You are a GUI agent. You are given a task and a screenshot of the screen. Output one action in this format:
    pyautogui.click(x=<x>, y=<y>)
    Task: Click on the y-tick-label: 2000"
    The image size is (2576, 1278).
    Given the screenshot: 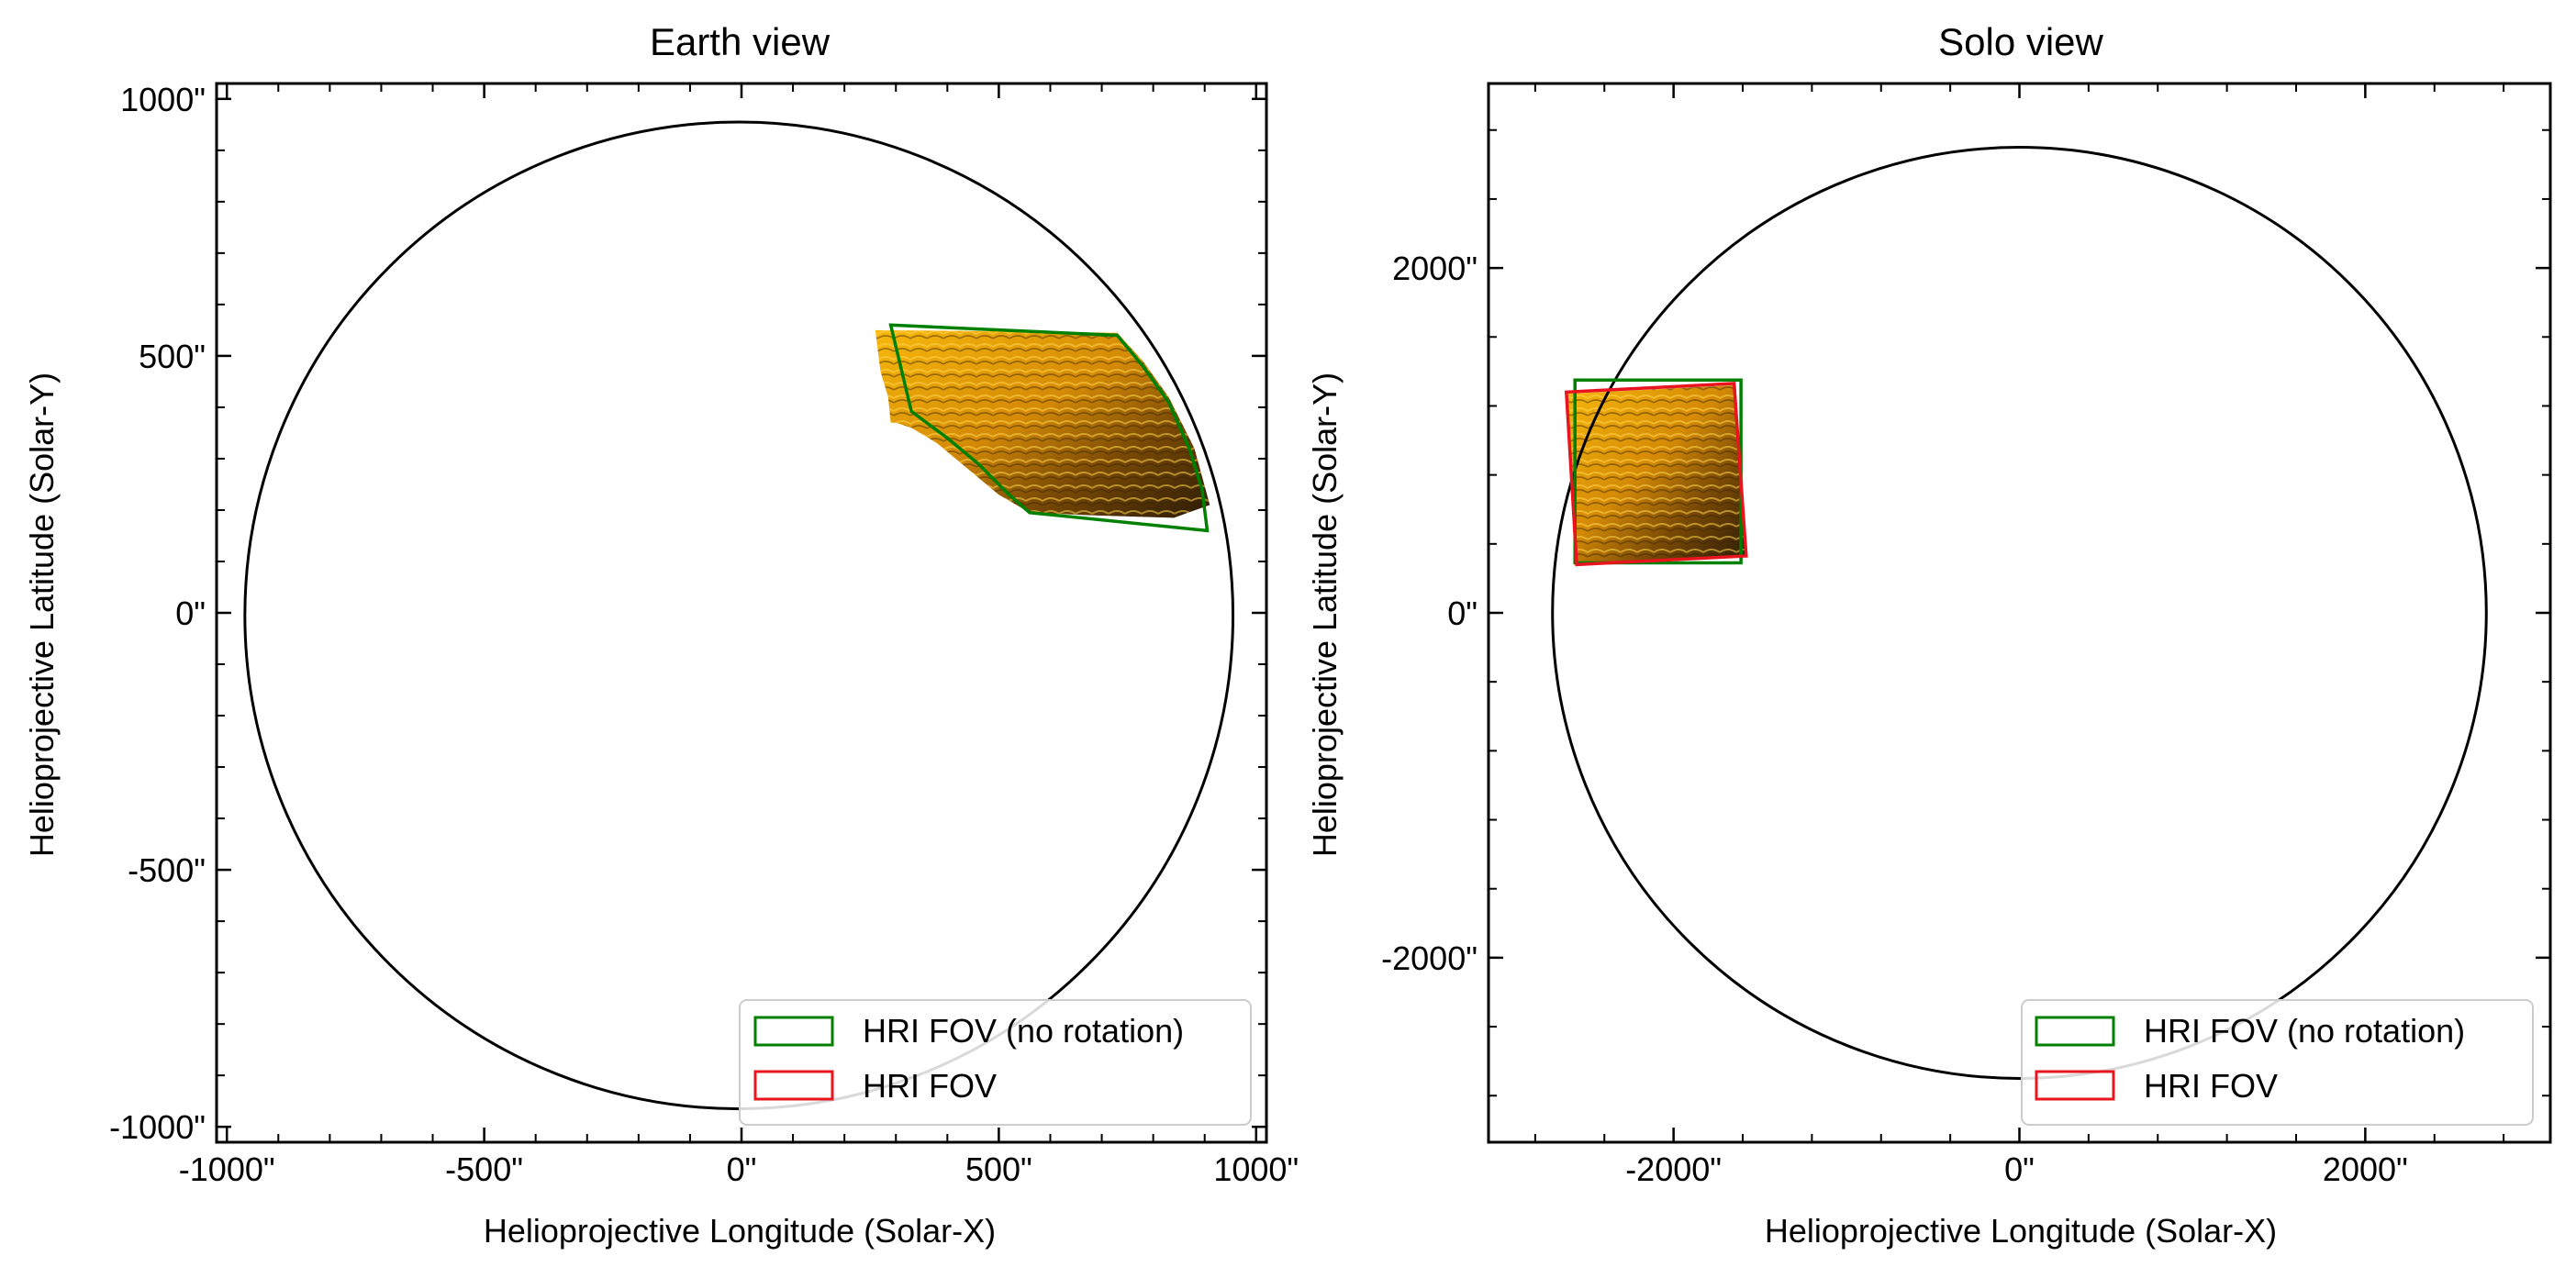 What is the action you would take?
    pyautogui.click(x=1435, y=268)
    